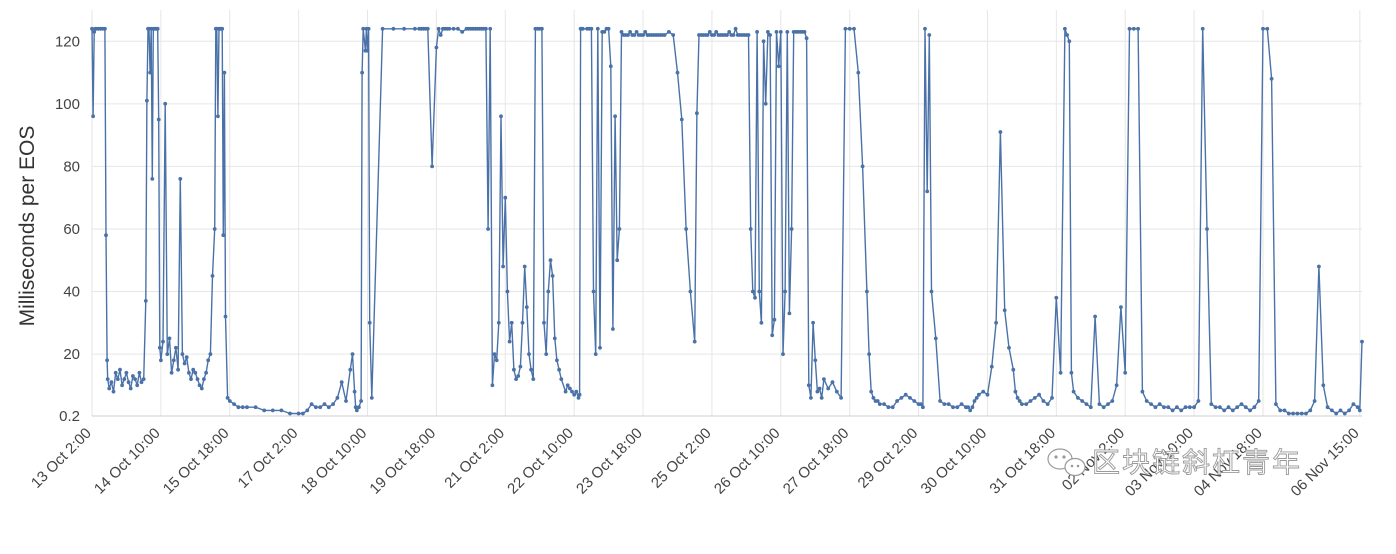 The width and height of the screenshot is (1396, 554). I want to click on y-tick-label: 80, so click(71, 166).